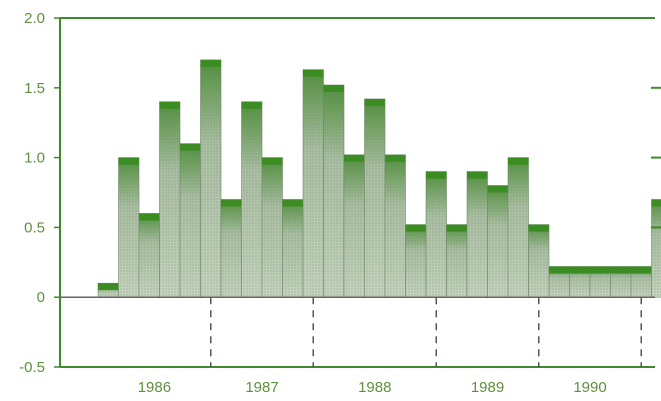 The width and height of the screenshot is (661, 401). What do you see at coordinates (34, 158) in the screenshot?
I see `y-tick-label: 1.0` at bounding box center [34, 158].